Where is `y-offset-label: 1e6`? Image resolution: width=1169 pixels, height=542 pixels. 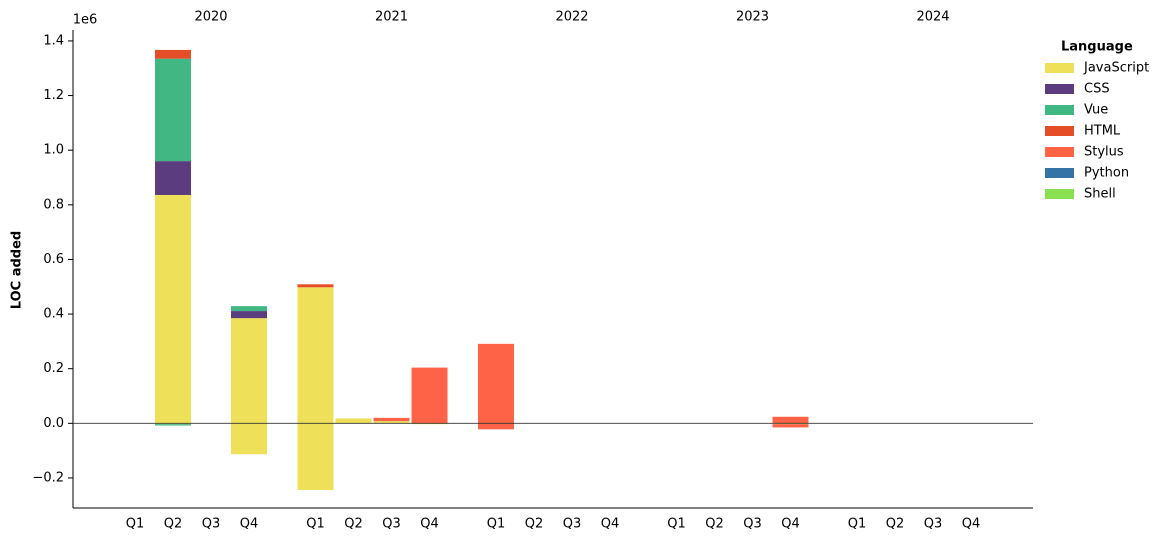
y-offset-label: 1e6 is located at coordinates (85, 20).